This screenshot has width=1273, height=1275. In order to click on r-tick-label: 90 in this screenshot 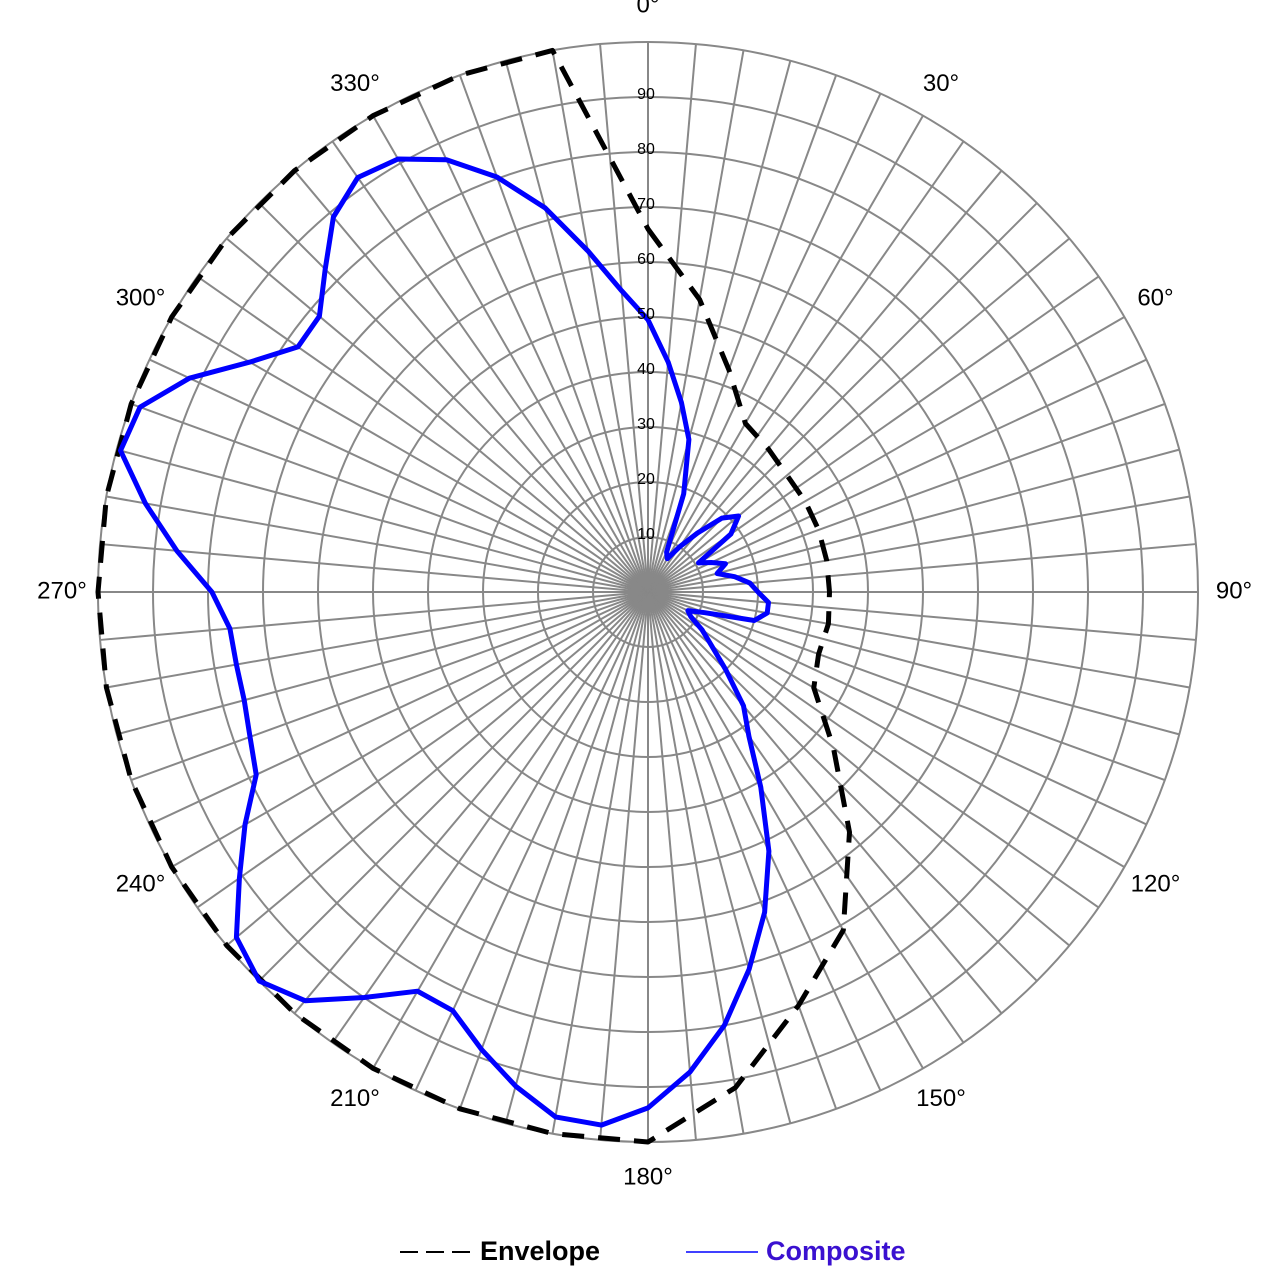, I will do `click(646, 94)`.